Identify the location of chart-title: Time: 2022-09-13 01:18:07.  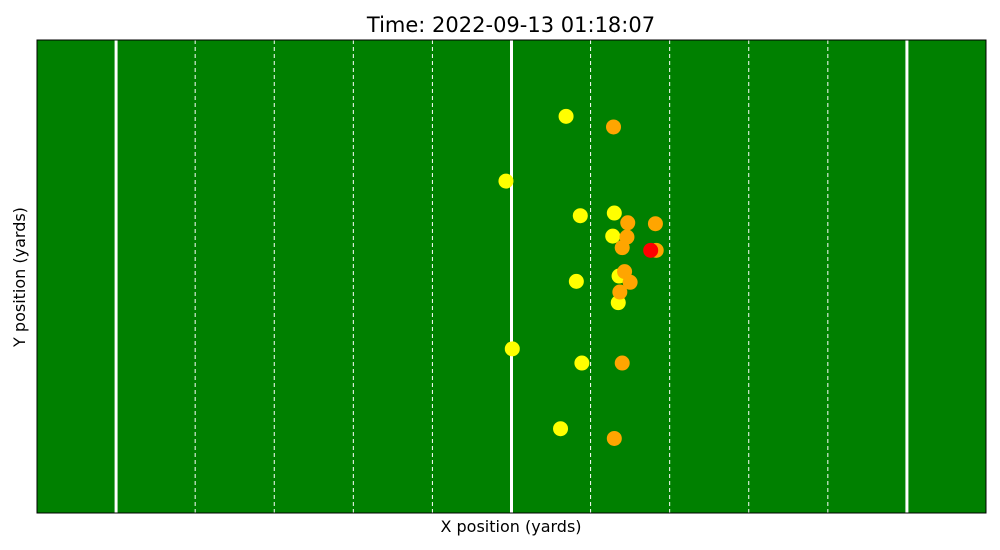
(510, 25).